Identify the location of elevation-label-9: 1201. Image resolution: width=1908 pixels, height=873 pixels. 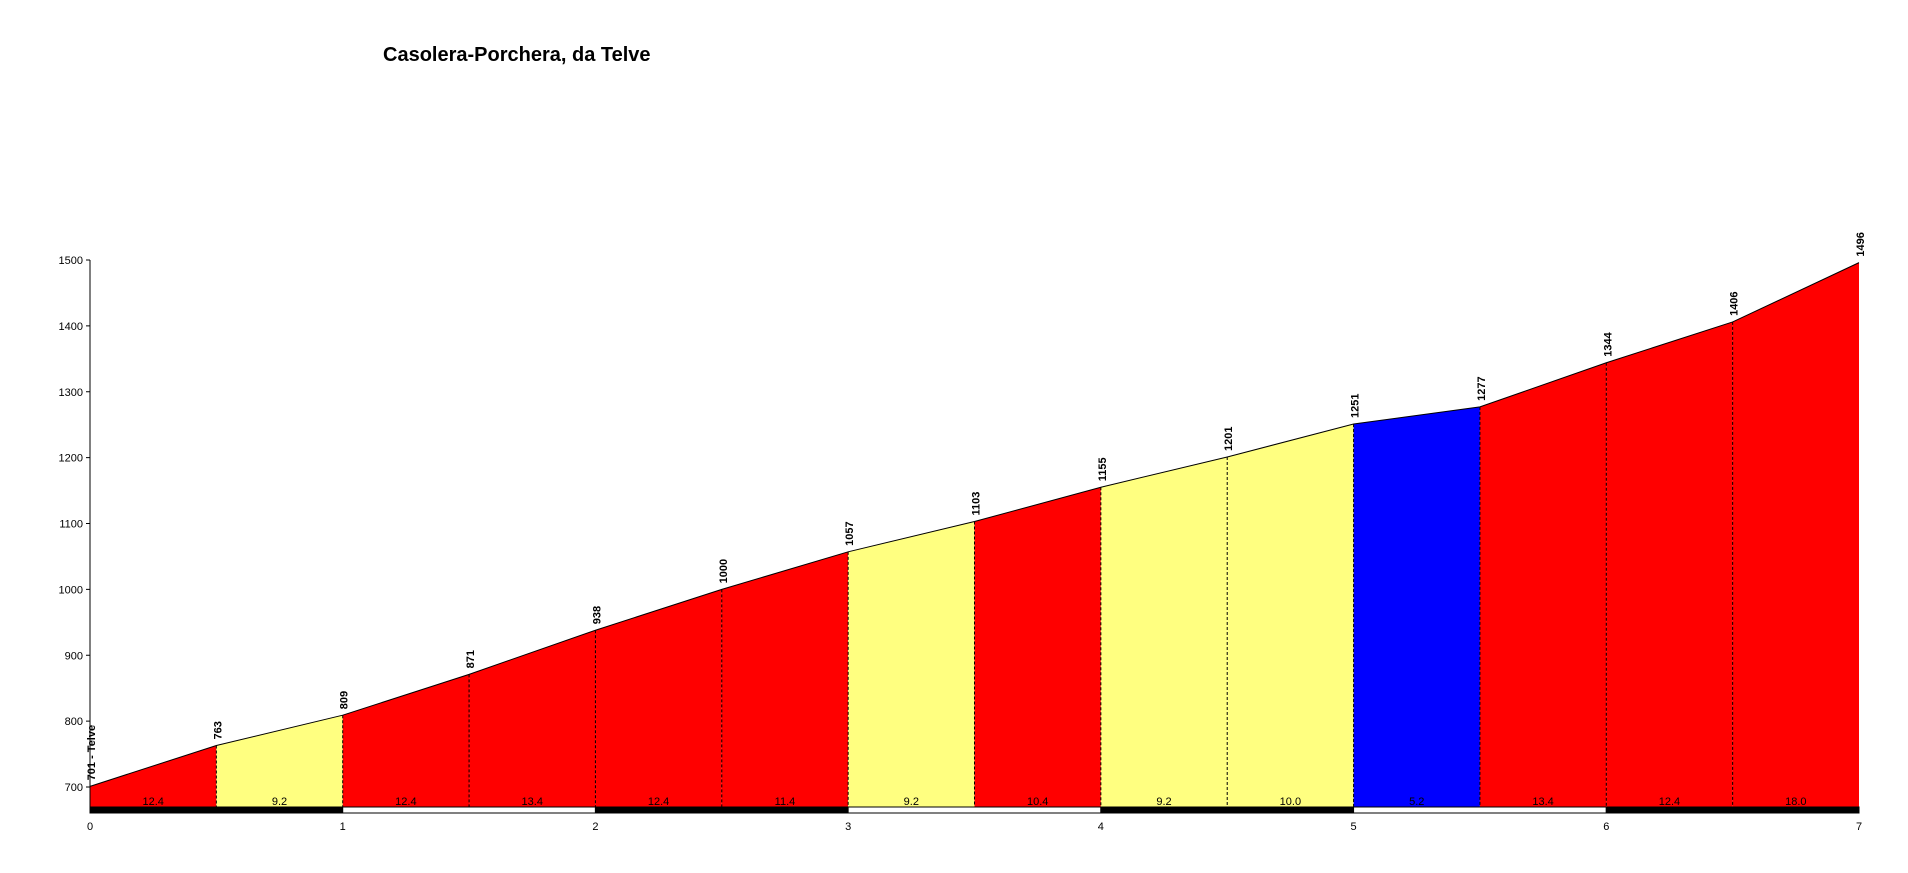
(1229, 438).